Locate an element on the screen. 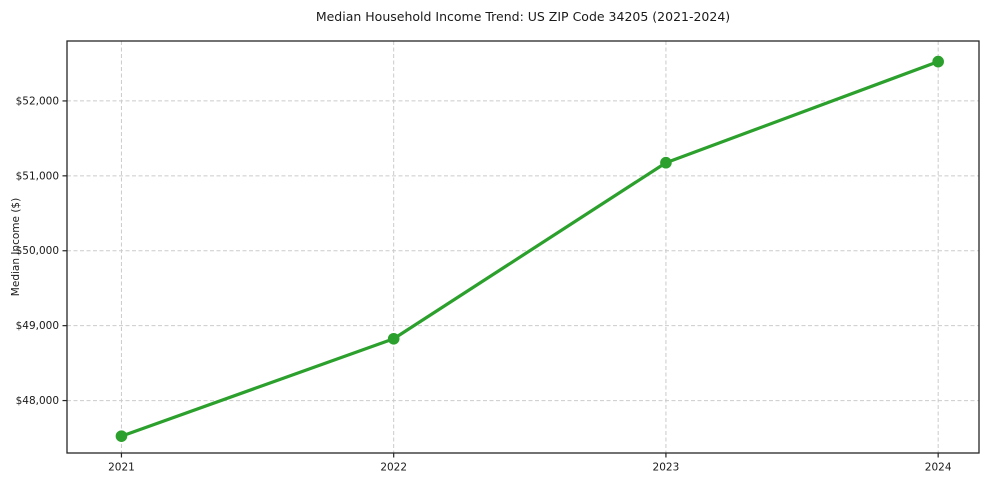  y-tick-label: $48,000 is located at coordinates (37, 401).